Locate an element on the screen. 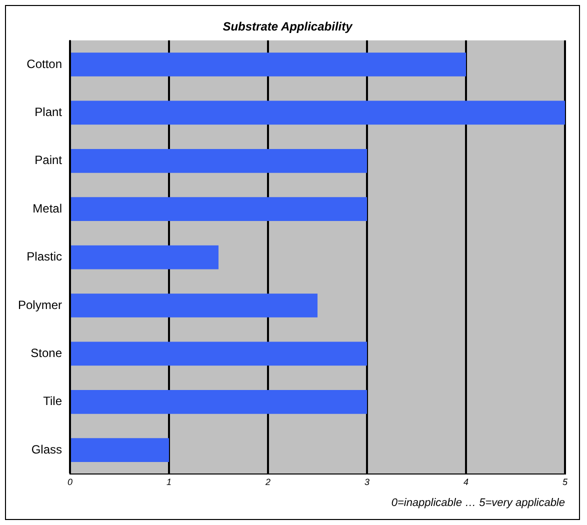 Image resolution: width=587 pixels, height=525 pixels. text: 0=inapplicable … 5=very applicable is located at coordinates (478, 503).